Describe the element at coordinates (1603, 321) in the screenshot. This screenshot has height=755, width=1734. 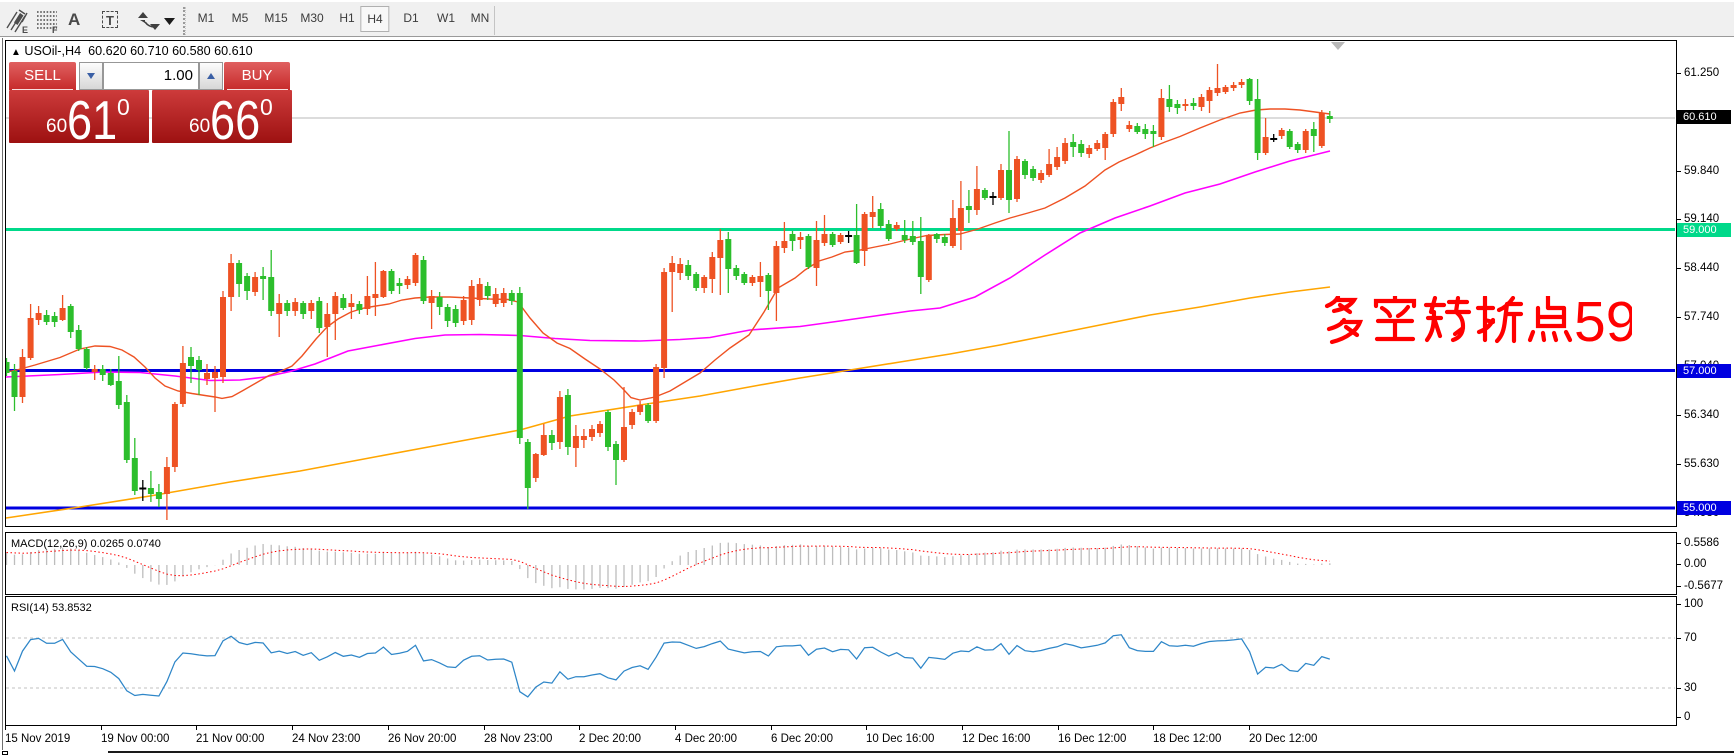
I see `svg-text: 59` at that location.